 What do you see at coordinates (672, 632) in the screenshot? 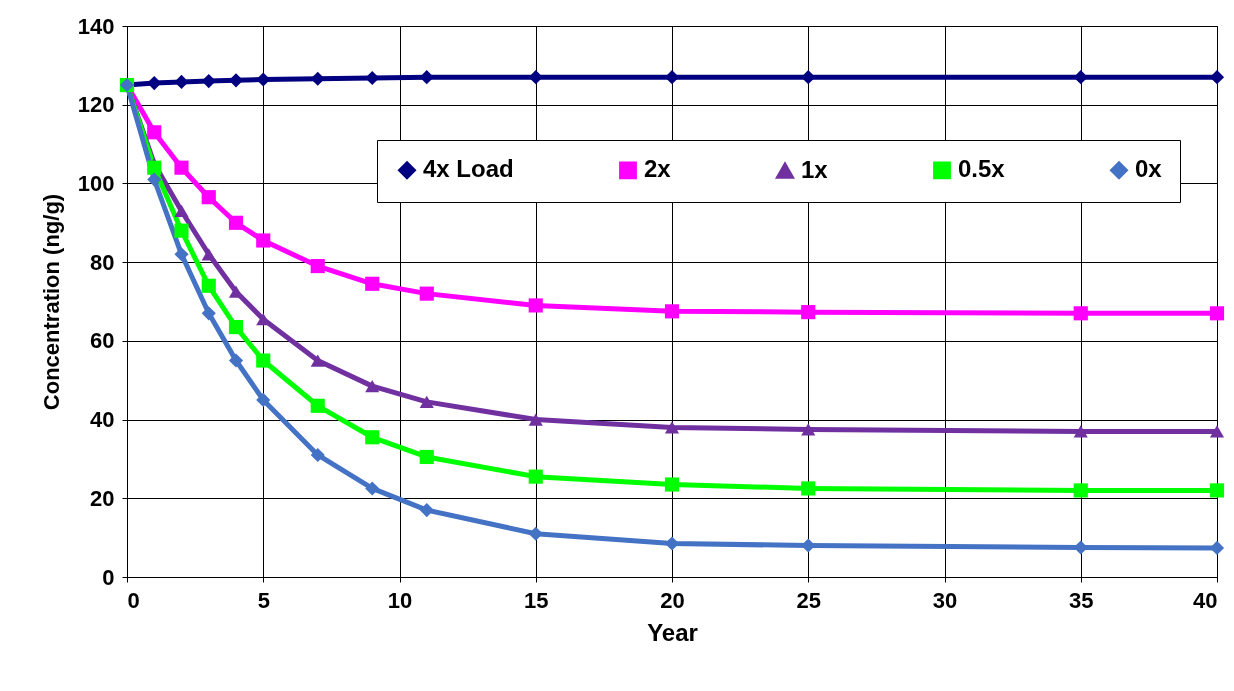
I see `x-axis-title: Year` at bounding box center [672, 632].